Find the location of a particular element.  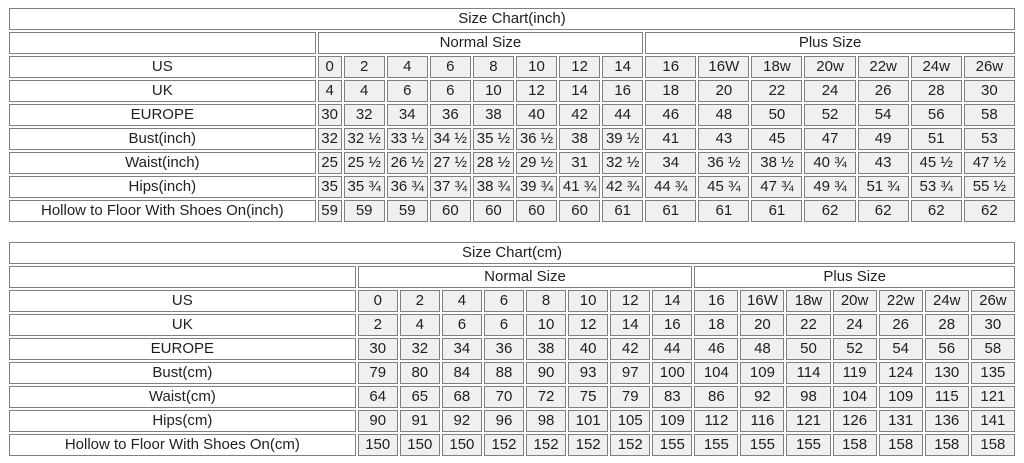

size-cell: 53 is located at coordinates (989, 139).